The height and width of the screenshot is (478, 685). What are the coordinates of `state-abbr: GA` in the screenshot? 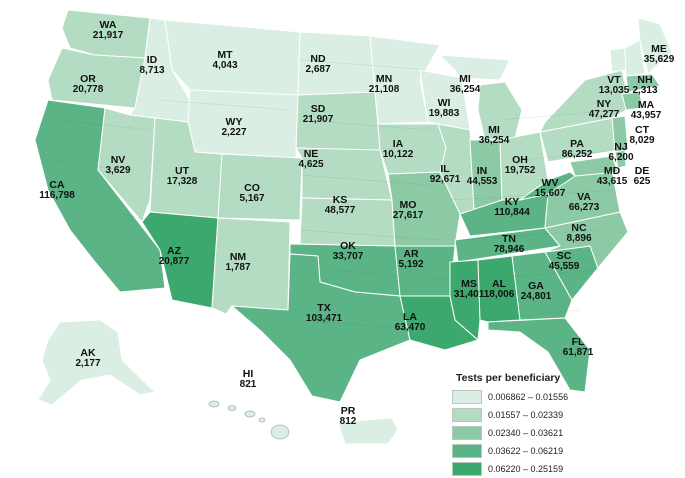 It's located at (536, 286).